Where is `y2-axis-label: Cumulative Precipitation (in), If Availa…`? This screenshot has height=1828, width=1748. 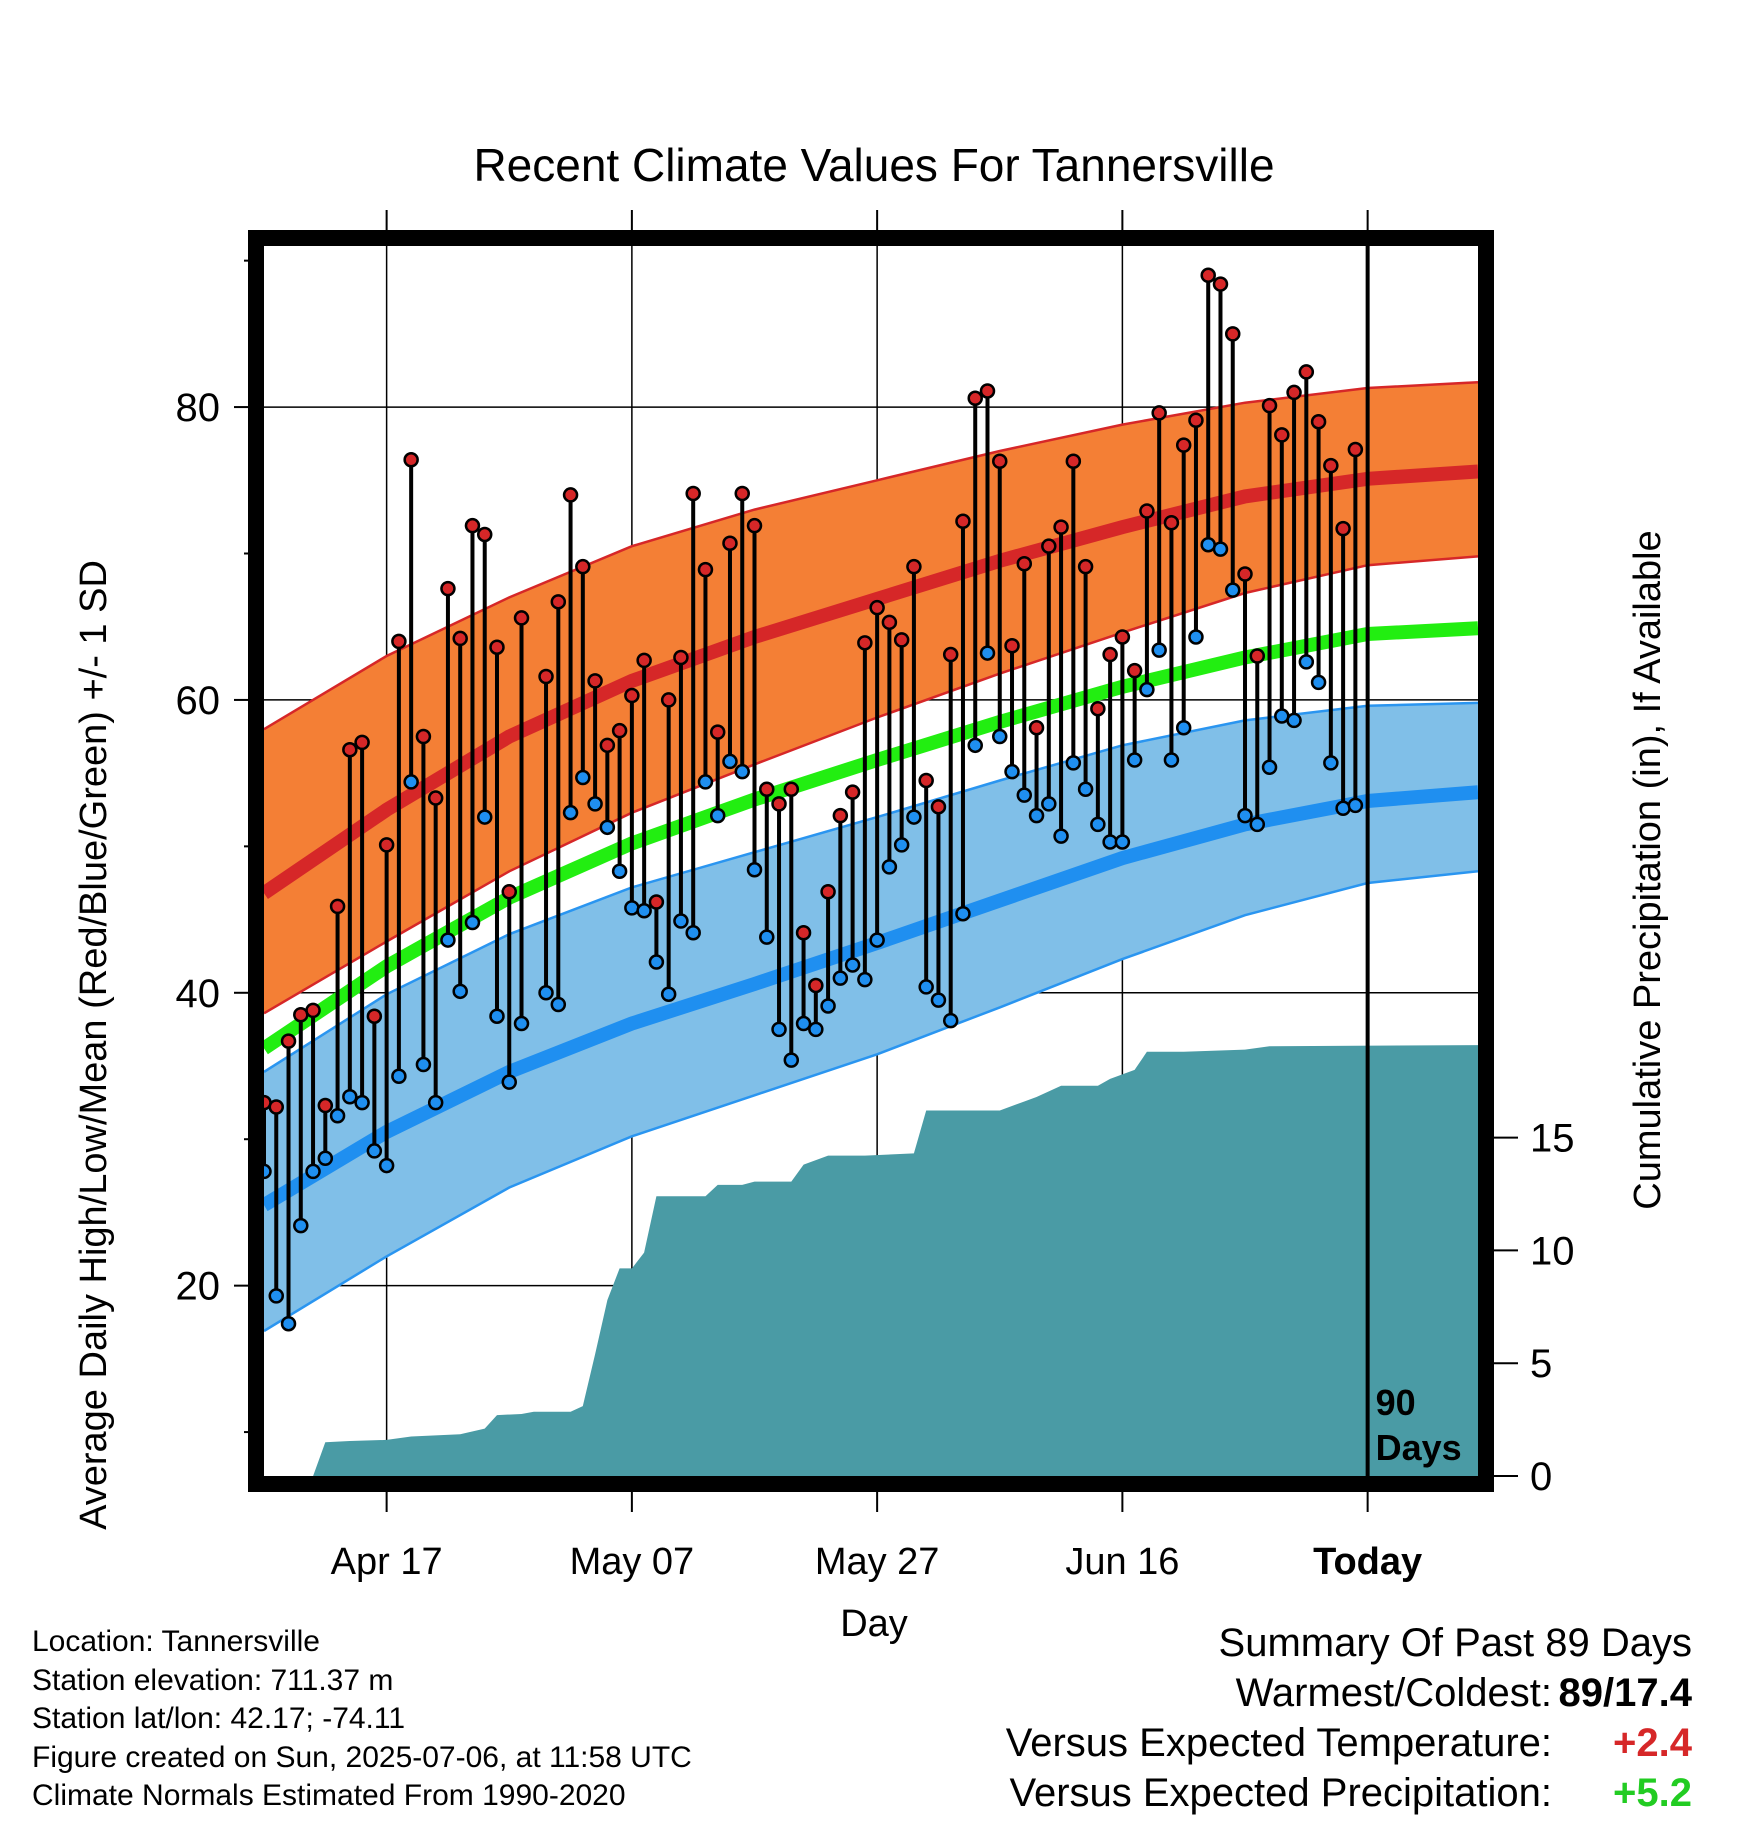 y2-axis-label: Cumulative Precipitation (in), If Availa… is located at coordinates (1648, 869).